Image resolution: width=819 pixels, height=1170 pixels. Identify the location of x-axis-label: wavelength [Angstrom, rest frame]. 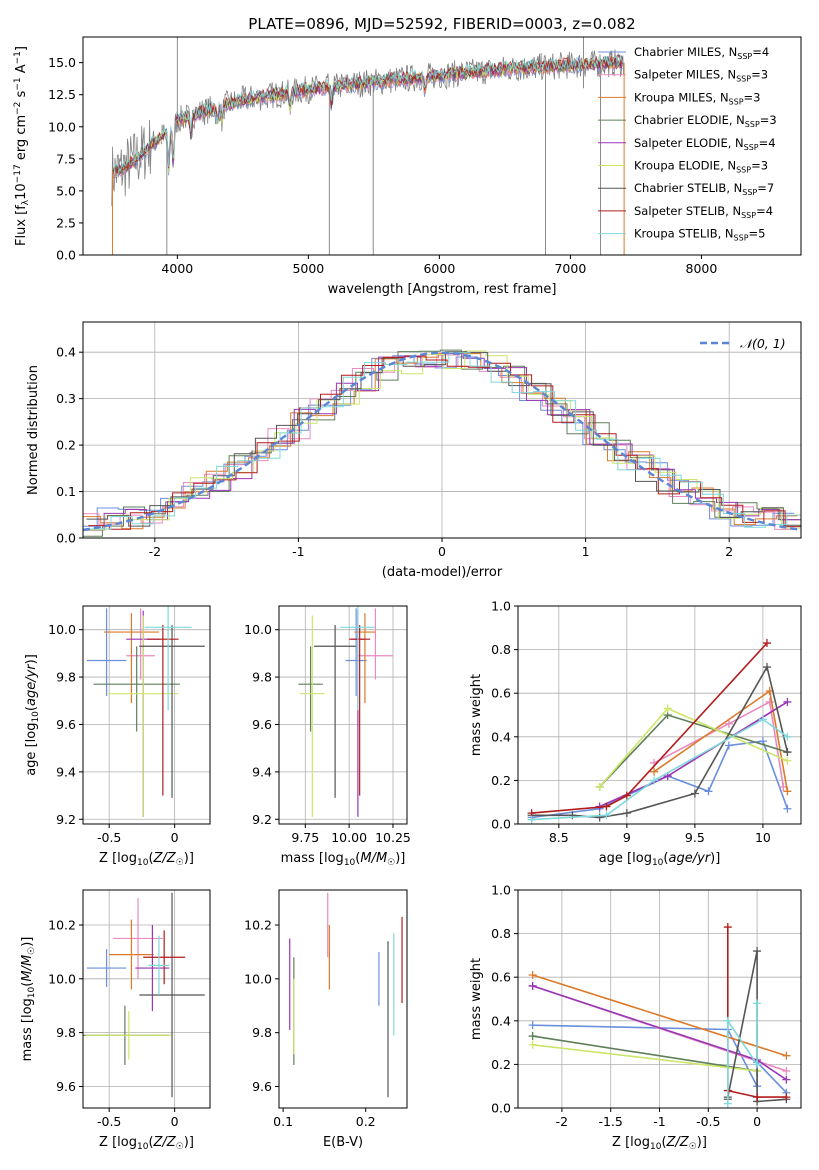
(442, 289).